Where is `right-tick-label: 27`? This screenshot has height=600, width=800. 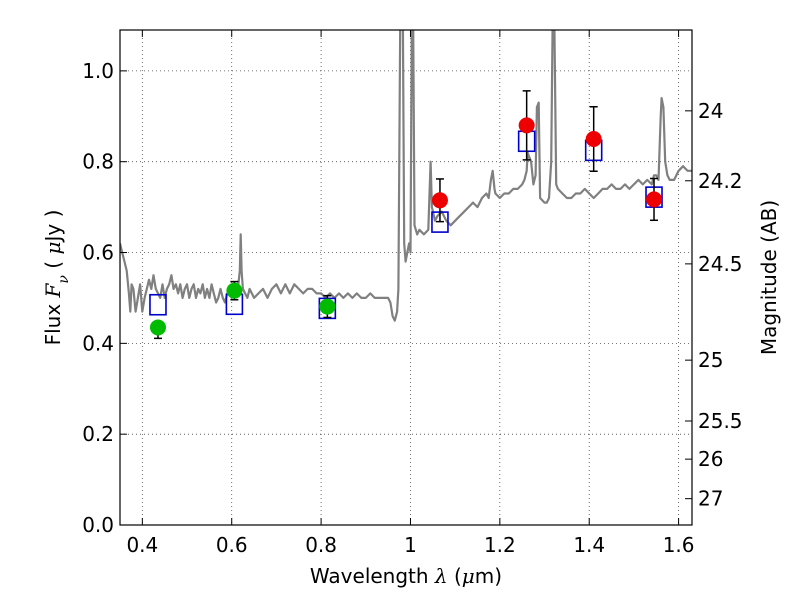 right-tick-label: 27 is located at coordinates (710, 499).